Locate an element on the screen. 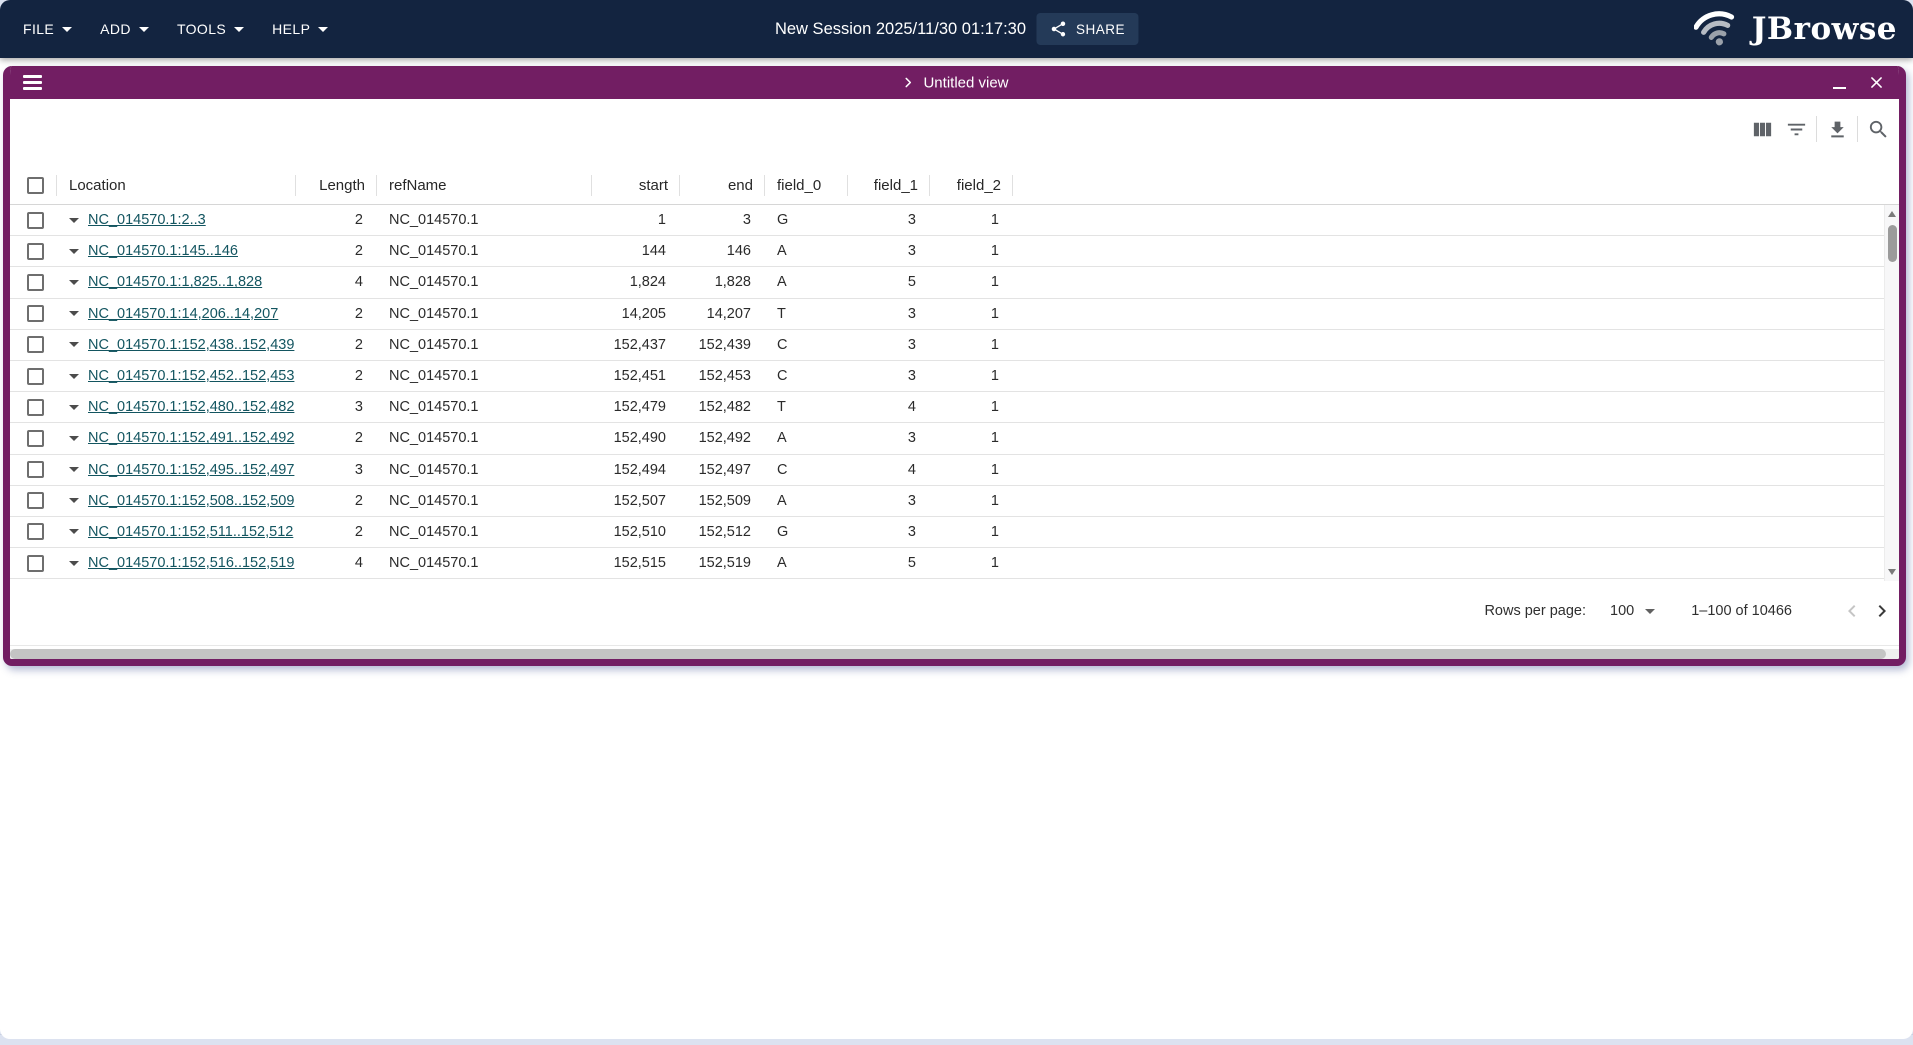  column-header-field_1: field_1 is located at coordinates (889, 185).